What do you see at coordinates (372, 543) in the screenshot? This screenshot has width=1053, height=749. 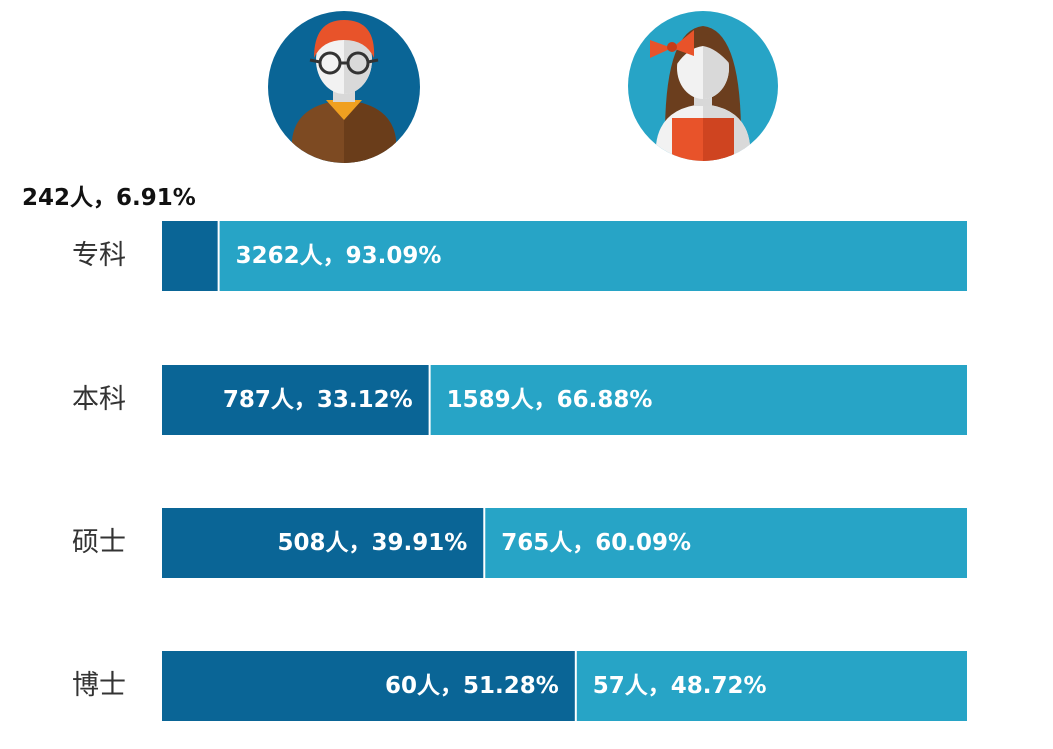 I see `male-value-label: 508人，39.91%` at bounding box center [372, 543].